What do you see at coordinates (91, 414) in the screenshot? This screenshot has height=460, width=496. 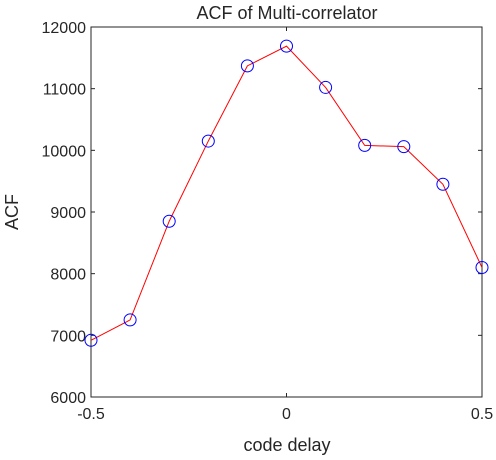 I see `x-tick-label: -0.5` at bounding box center [91, 414].